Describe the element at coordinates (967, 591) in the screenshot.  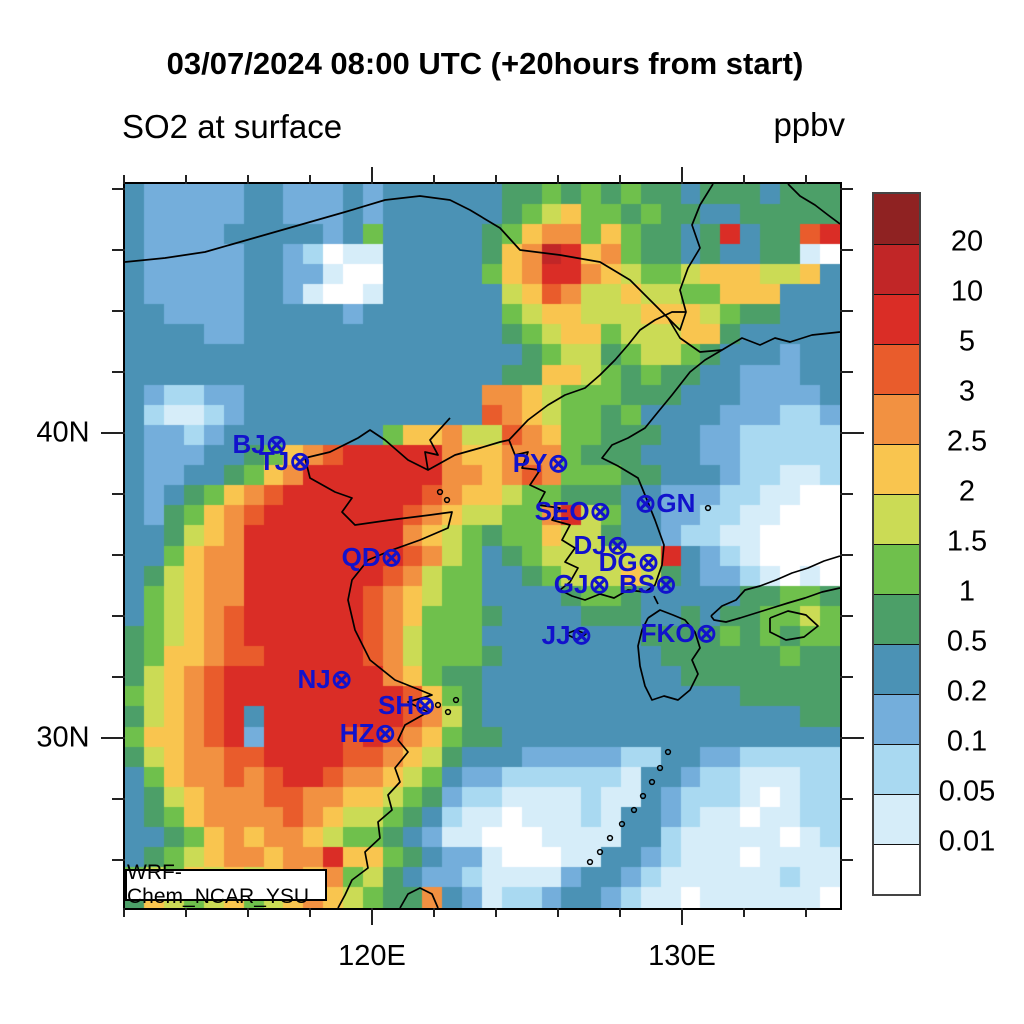
I see `colorbar-tick-label: 1` at that location.